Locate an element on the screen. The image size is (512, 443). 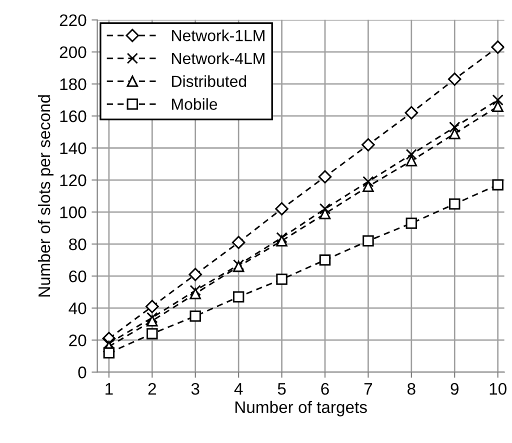
y-tick-label: 200 is located at coordinates (73, 52).